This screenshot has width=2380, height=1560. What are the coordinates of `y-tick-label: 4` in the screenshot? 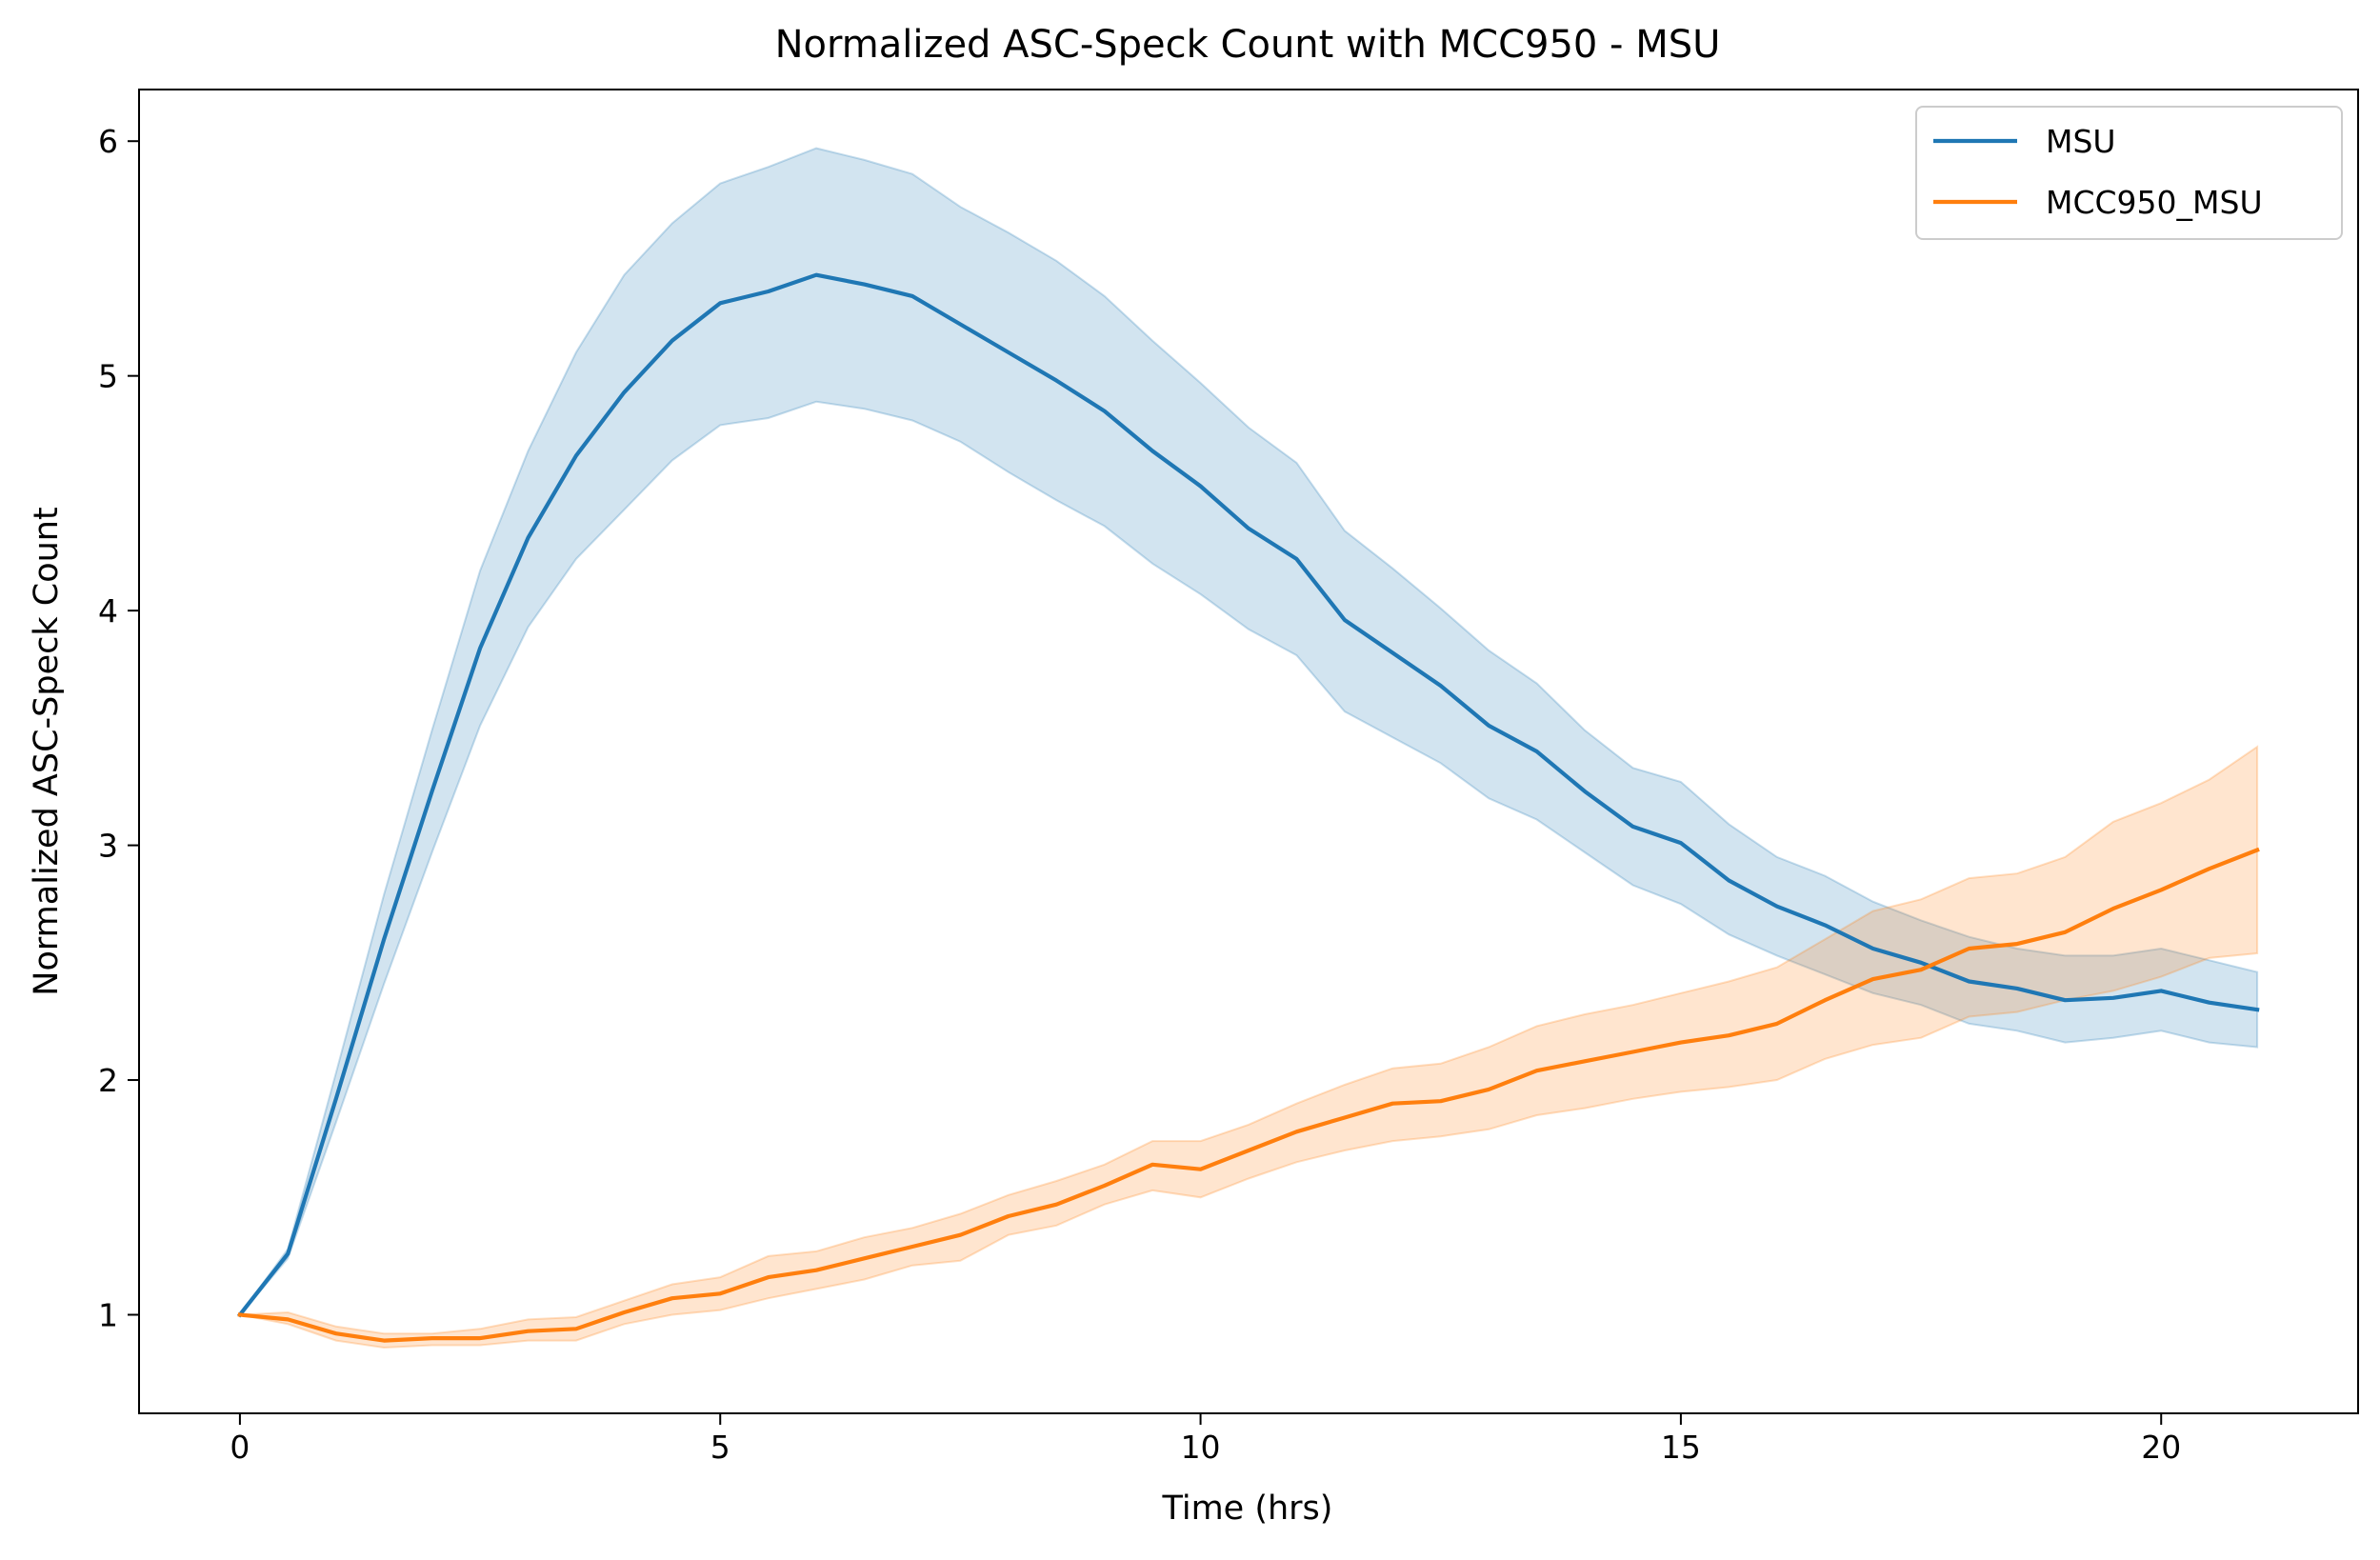 It's located at (108, 611).